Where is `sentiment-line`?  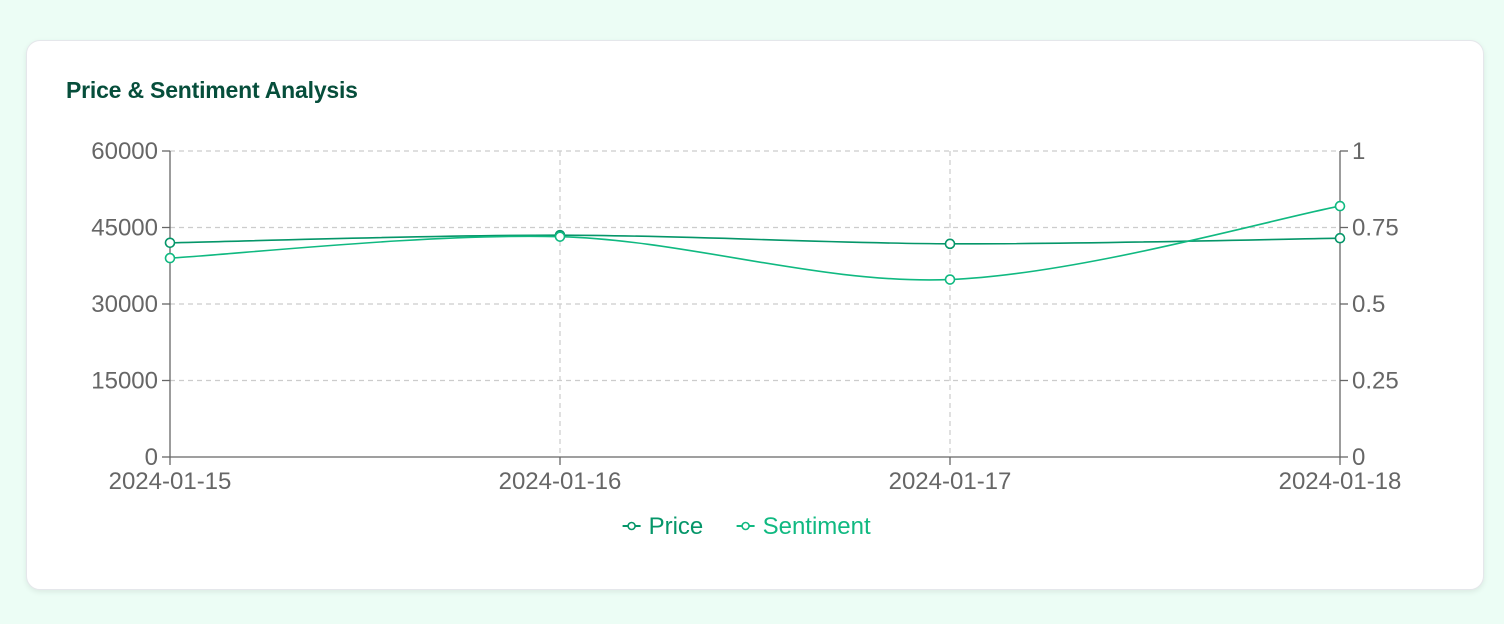
sentiment-line is located at coordinates (755, 243).